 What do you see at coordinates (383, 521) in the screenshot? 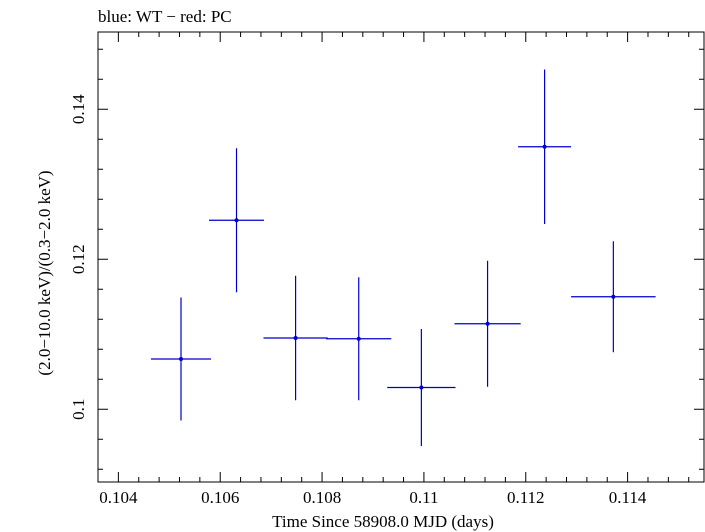
I see `x-axis-label: Time Since 58908.0 MJD (days)` at bounding box center [383, 521].